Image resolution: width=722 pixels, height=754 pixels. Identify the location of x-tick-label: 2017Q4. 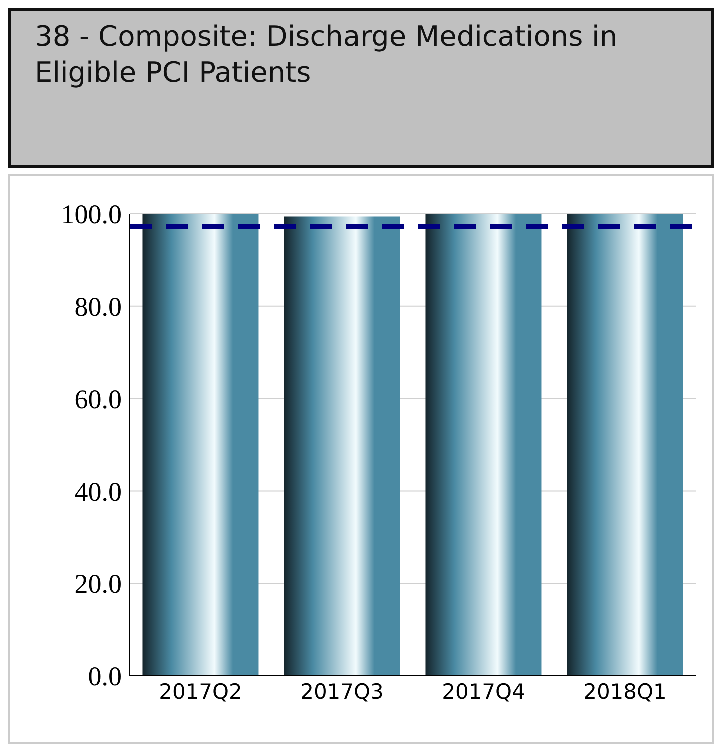
(484, 692).